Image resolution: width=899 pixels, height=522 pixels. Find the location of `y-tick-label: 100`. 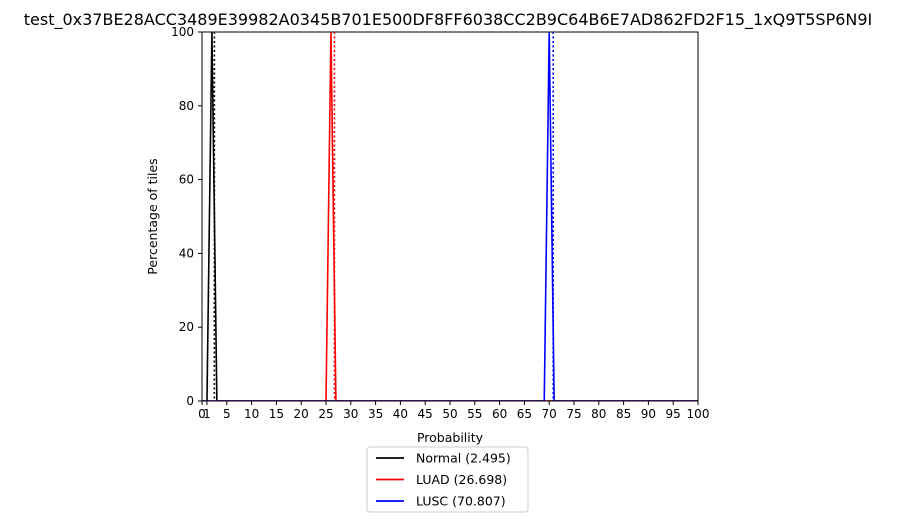

y-tick-label: 100 is located at coordinates (182, 32).